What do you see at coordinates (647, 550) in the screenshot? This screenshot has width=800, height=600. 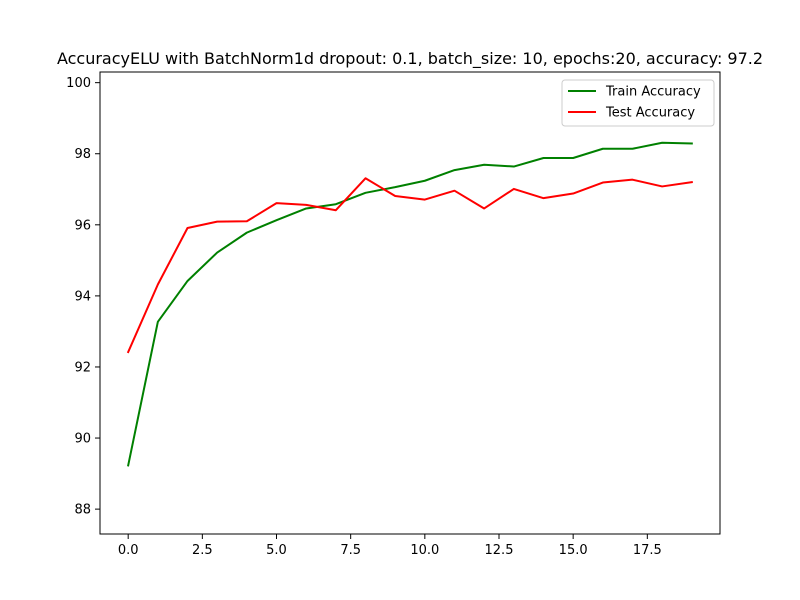 I see `x-tick-label: 17.5` at bounding box center [647, 550].